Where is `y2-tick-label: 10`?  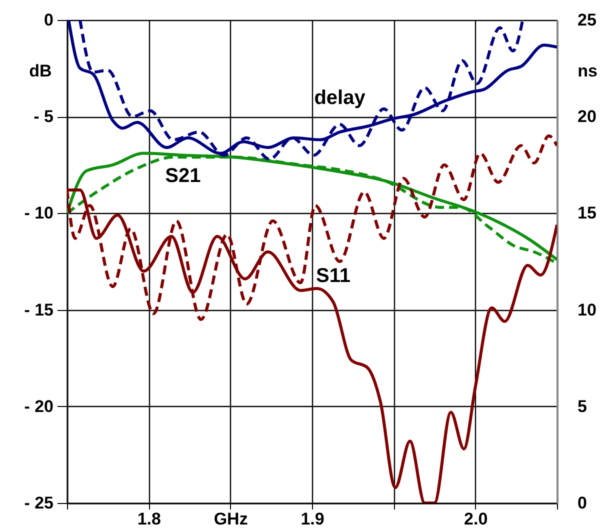
y2-tick-label: 10 is located at coordinates (587, 310).